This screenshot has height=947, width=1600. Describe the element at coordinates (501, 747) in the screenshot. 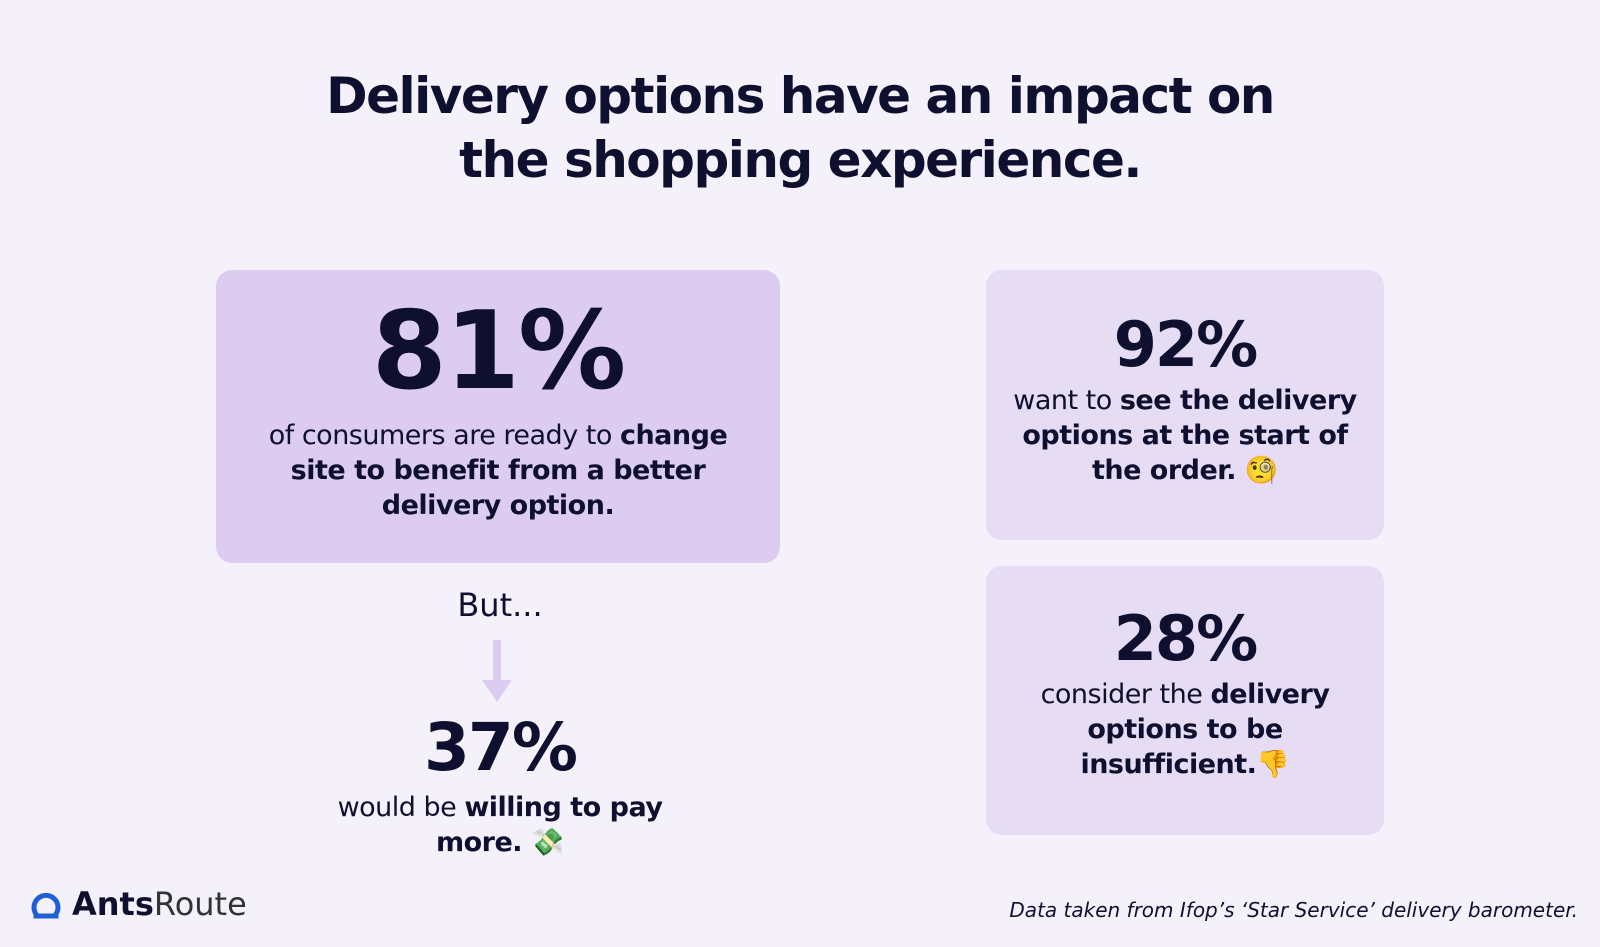

I see `stat-figure: 37%` at that location.